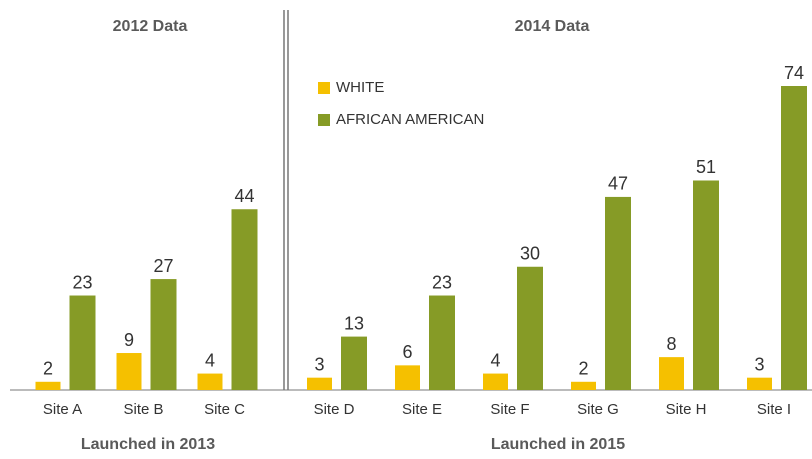 Image resolution: width=812 pixels, height=459 pixels. What do you see at coordinates (163, 266) in the screenshot?
I see `value-label: 27` at bounding box center [163, 266].